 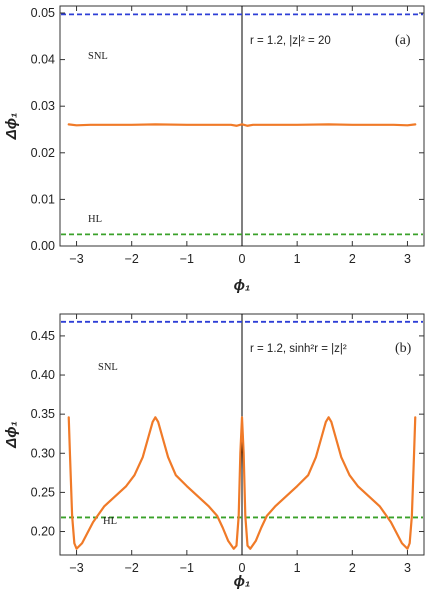 I want to click on parameter-annotation: r = 1.2, sinh²r = |z|², so click(x=298, y=349).